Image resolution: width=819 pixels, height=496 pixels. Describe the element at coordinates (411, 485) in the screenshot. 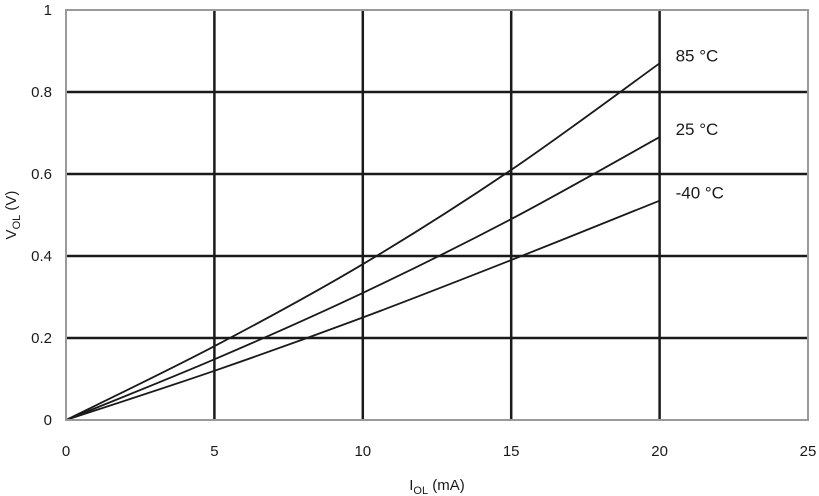

I see `x-axis-title-main: I` at that location.